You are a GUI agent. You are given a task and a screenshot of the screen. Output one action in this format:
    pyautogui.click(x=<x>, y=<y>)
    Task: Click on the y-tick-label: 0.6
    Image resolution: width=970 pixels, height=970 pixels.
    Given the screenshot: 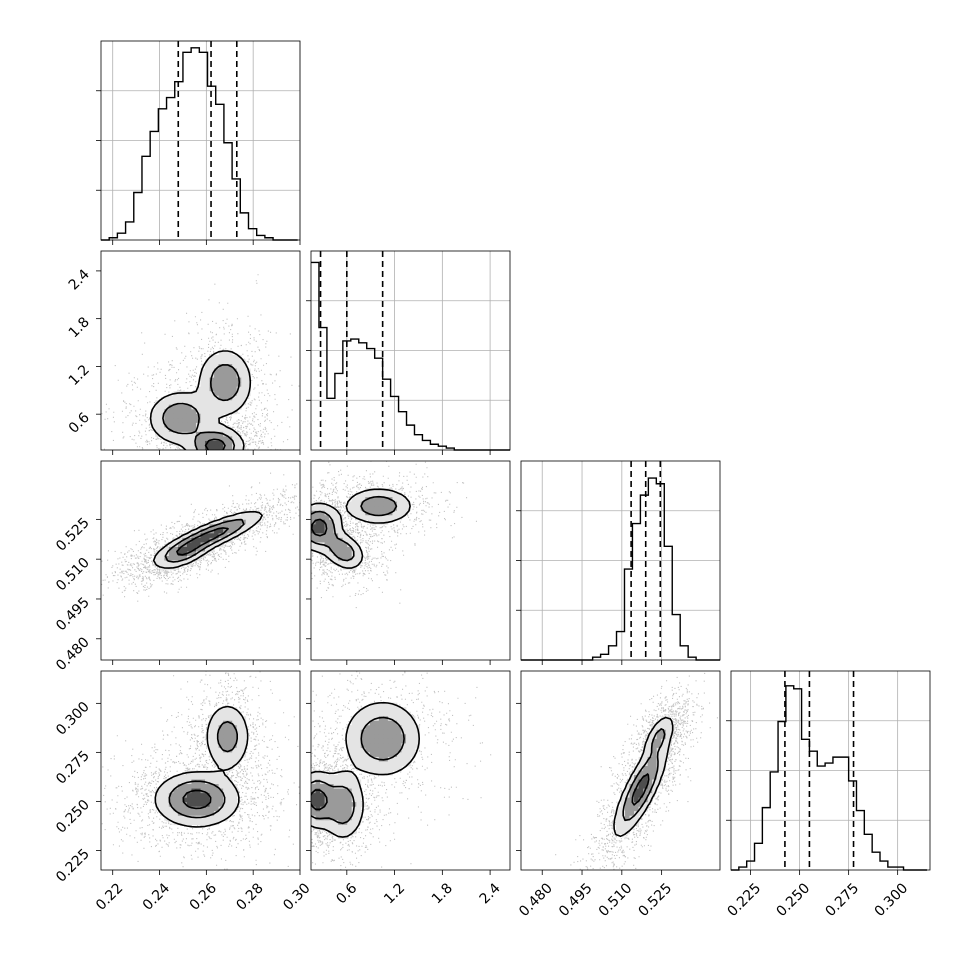 What is the action you would take?
    pyautogui.click(x=79, y=423)
    